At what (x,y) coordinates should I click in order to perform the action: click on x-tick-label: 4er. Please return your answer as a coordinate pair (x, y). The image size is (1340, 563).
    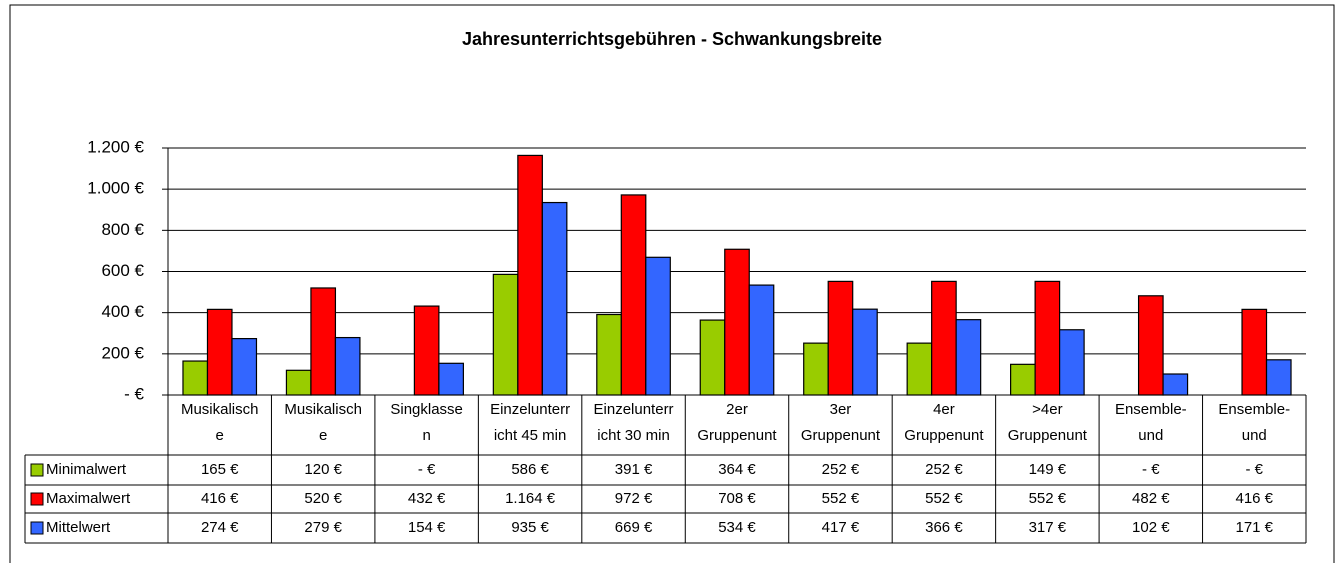
    Looking at the image, I should click on (944, 409).